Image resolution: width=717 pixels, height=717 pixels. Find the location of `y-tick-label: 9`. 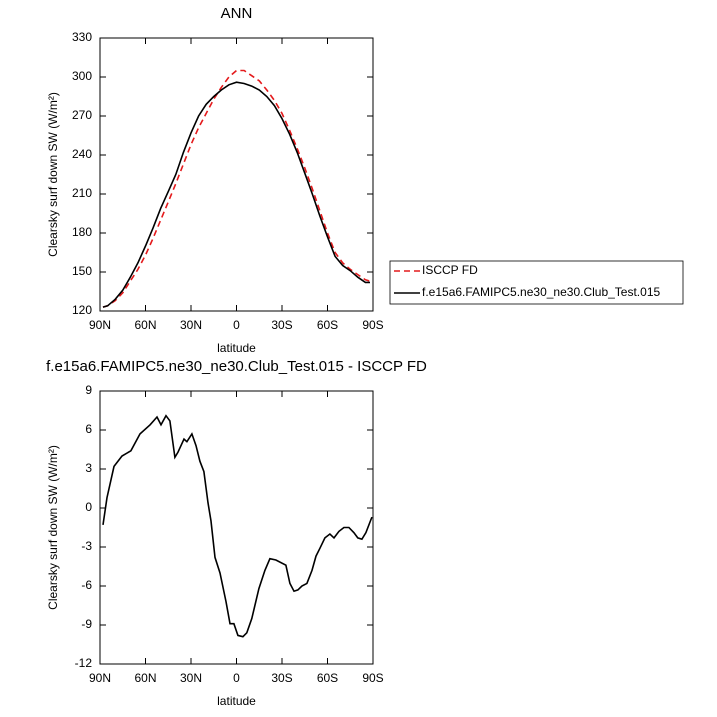

y-tick-label: 9 is located at coordinates (88, 390).